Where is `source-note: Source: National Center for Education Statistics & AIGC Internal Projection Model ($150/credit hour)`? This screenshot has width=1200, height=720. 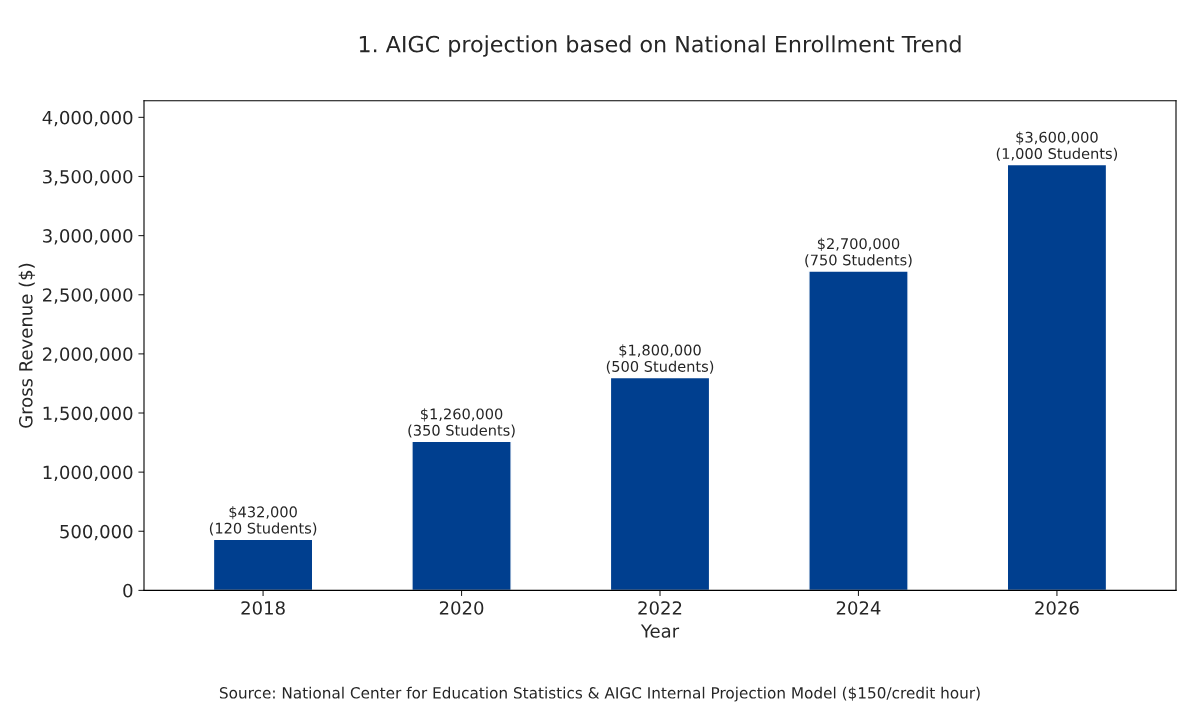 source-note: Source: National Center for Education Statistics & AIGC Internal Projection Model ($150/credit hour) is located at coordinates (599, 694).